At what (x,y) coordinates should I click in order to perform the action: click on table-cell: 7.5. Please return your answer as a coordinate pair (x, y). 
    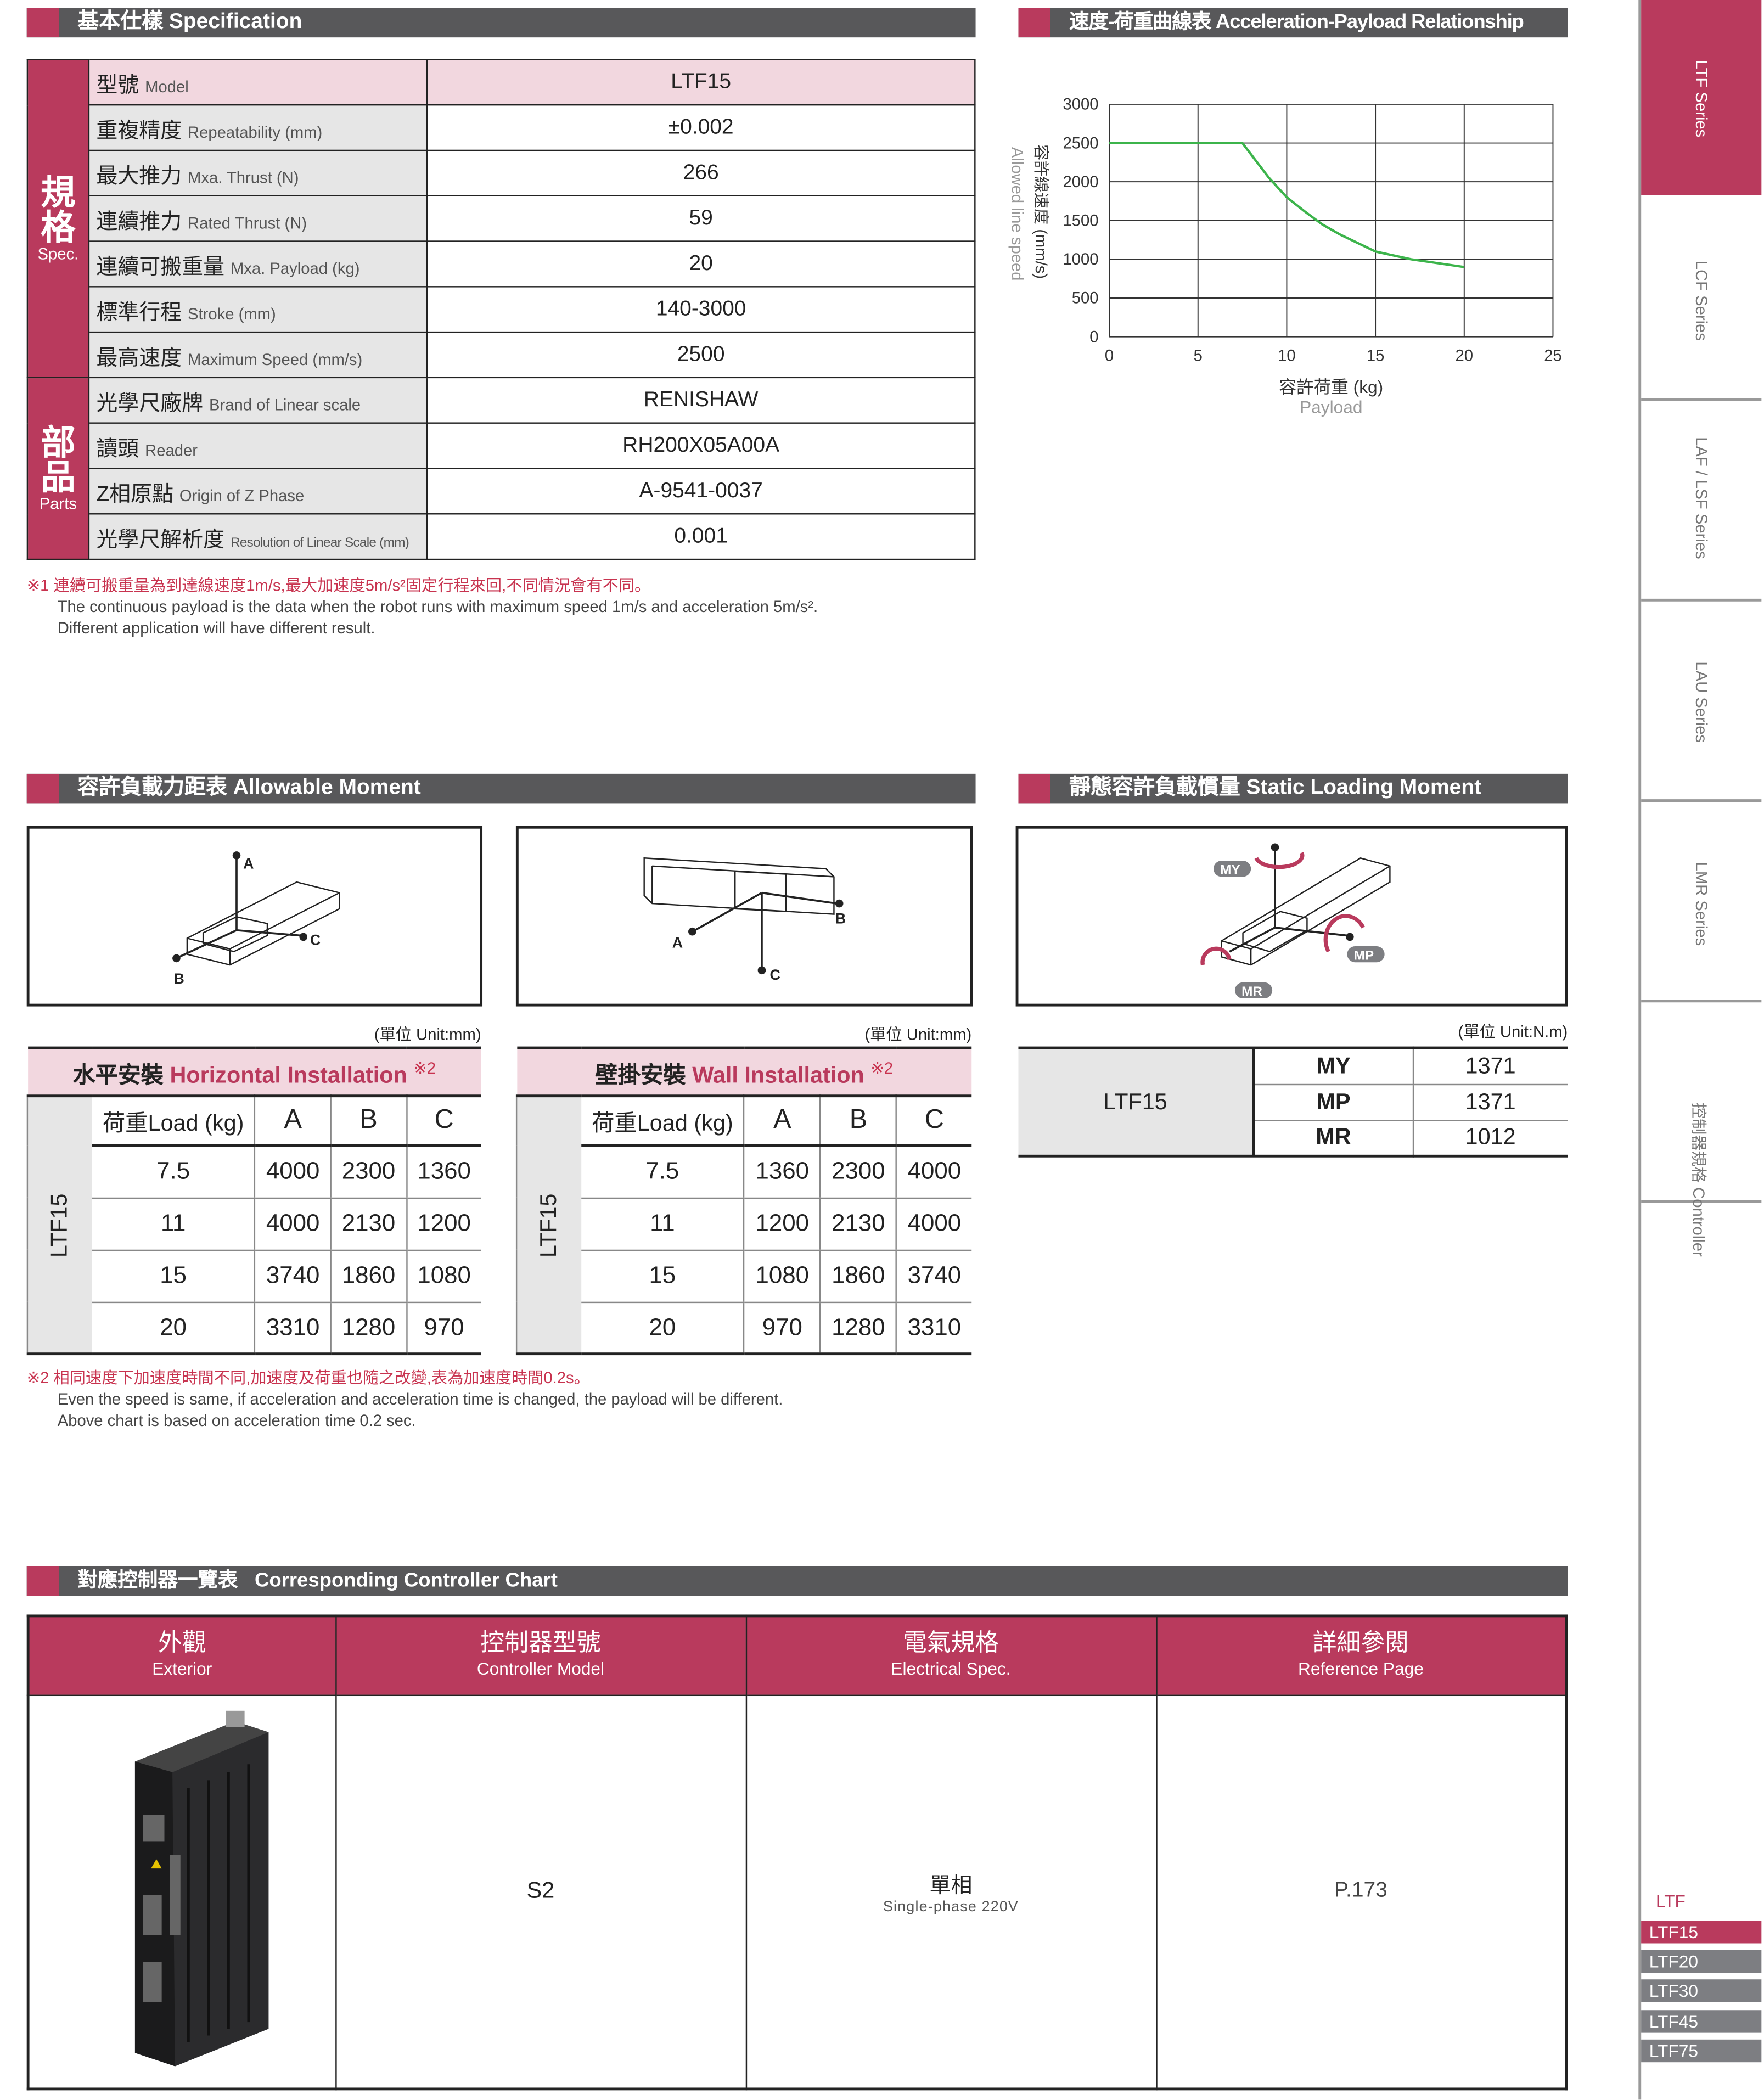
    Looking at the image, I should click on (662, 1171).